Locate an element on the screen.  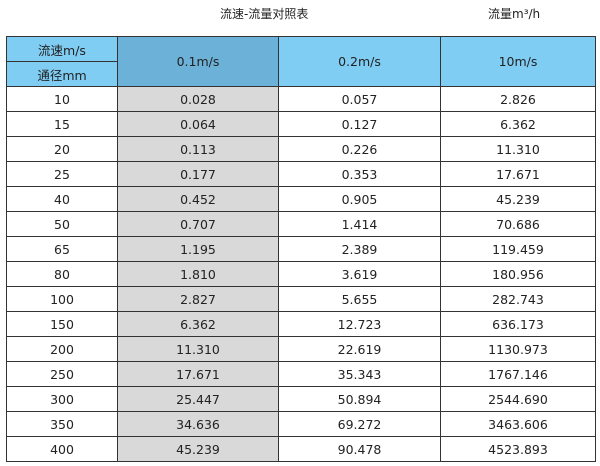
flow-cell: 90.478 is located at coordinates (359, 449).